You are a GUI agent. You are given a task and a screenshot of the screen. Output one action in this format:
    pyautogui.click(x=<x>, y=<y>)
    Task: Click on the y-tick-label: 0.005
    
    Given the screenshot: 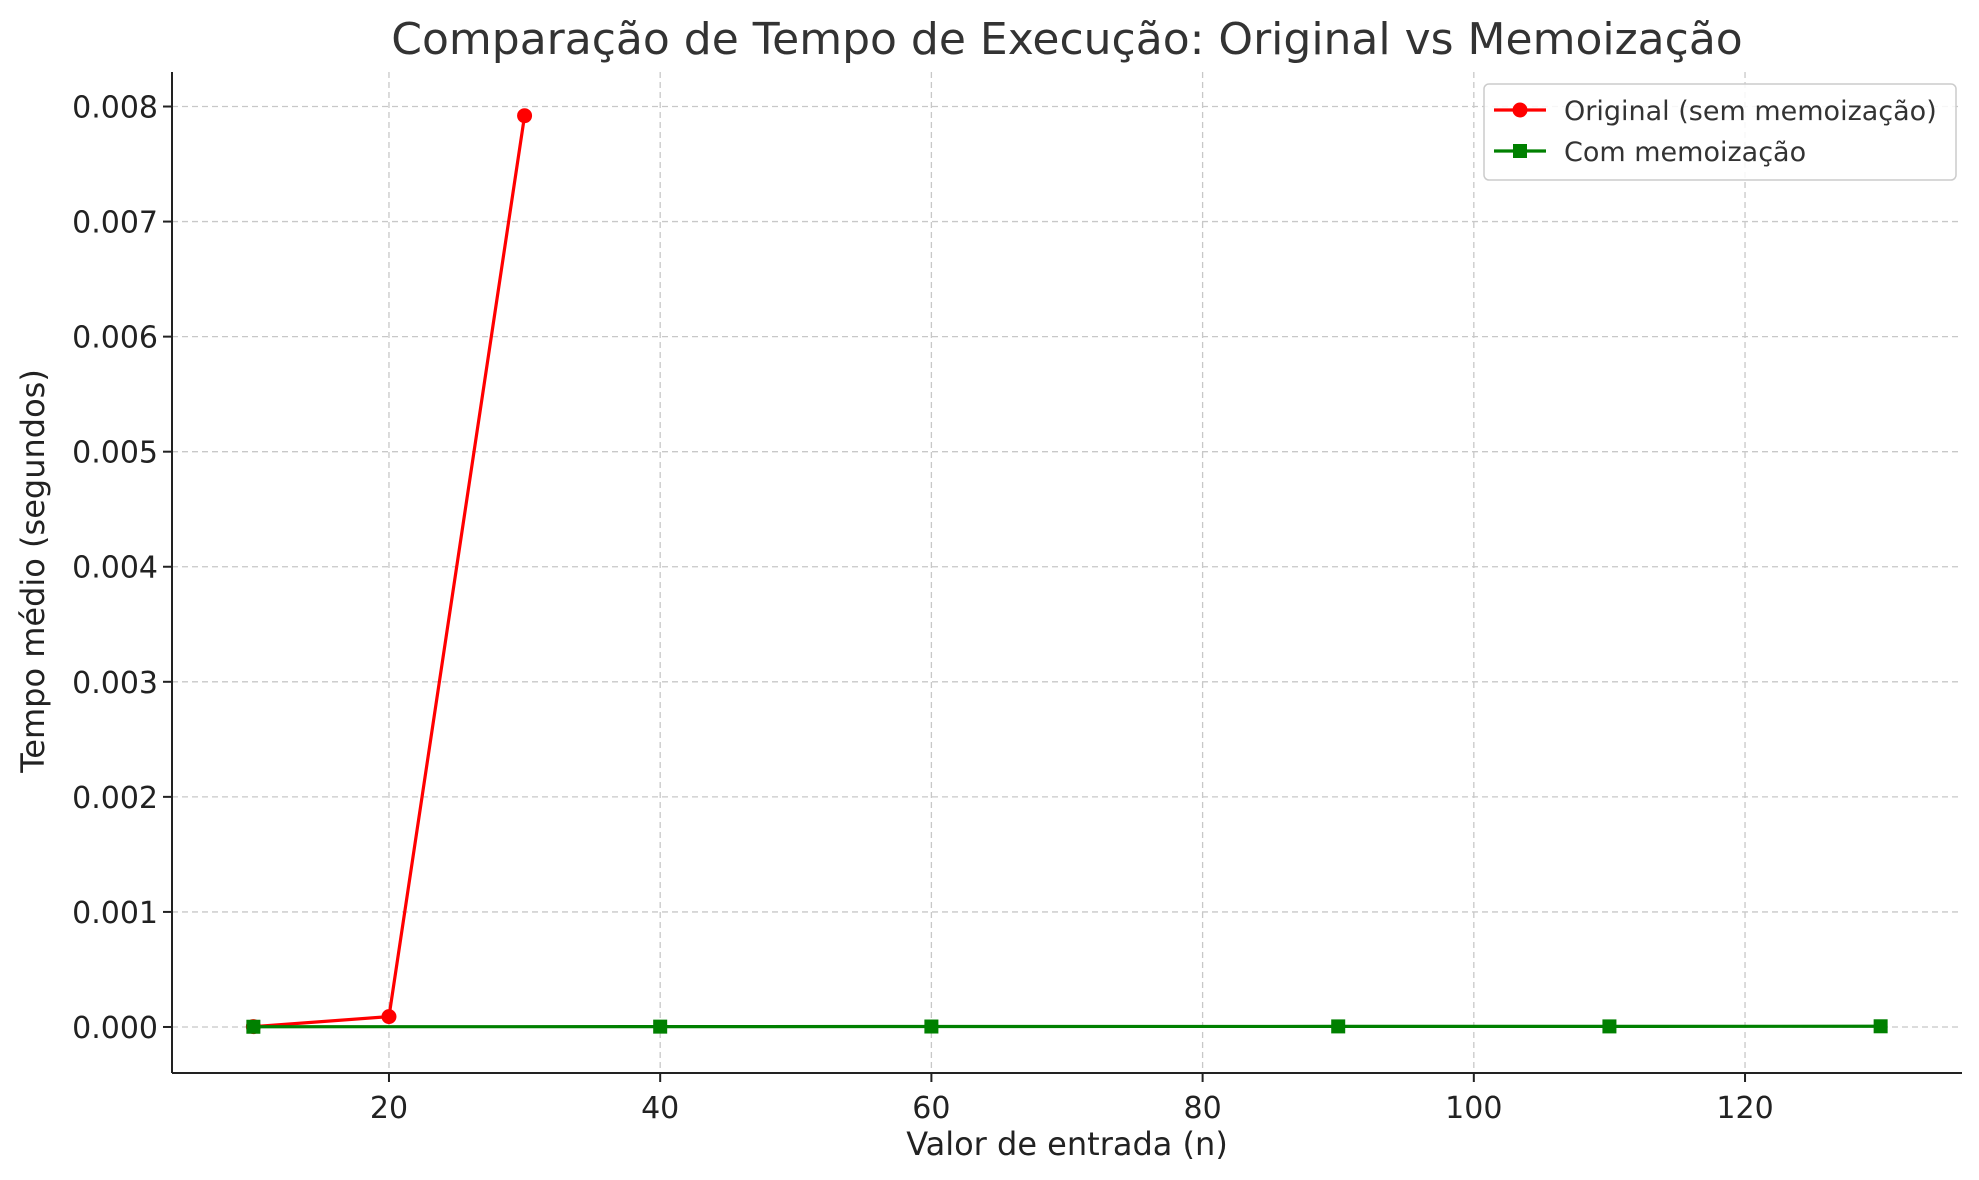 What is the action you would take?
    pyautogui.click(x=115, y=453)
    